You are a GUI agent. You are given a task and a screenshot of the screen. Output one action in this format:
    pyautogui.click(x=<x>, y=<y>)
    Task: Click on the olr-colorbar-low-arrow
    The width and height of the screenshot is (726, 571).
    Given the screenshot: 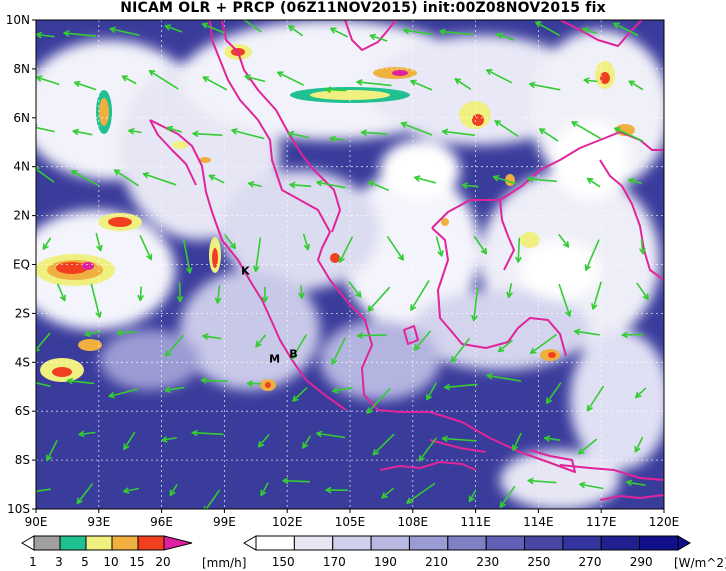 What is the action you would take?
    pyautogui.click(x=250, y=543)
    